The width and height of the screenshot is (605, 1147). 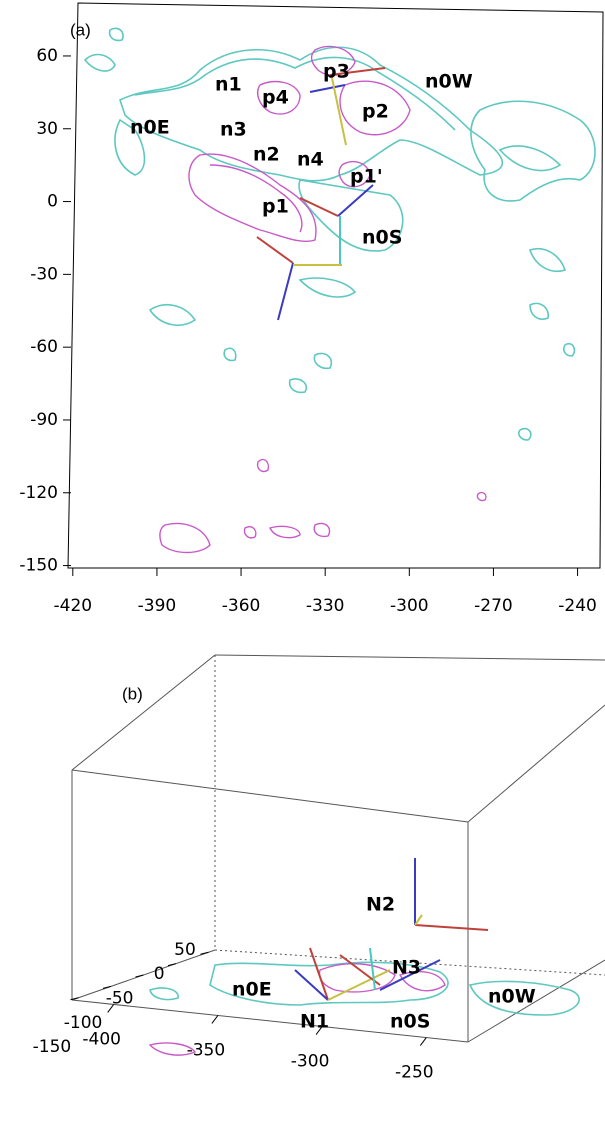 I want to click on y-tick-label: 60, so click(x=47, y=56).